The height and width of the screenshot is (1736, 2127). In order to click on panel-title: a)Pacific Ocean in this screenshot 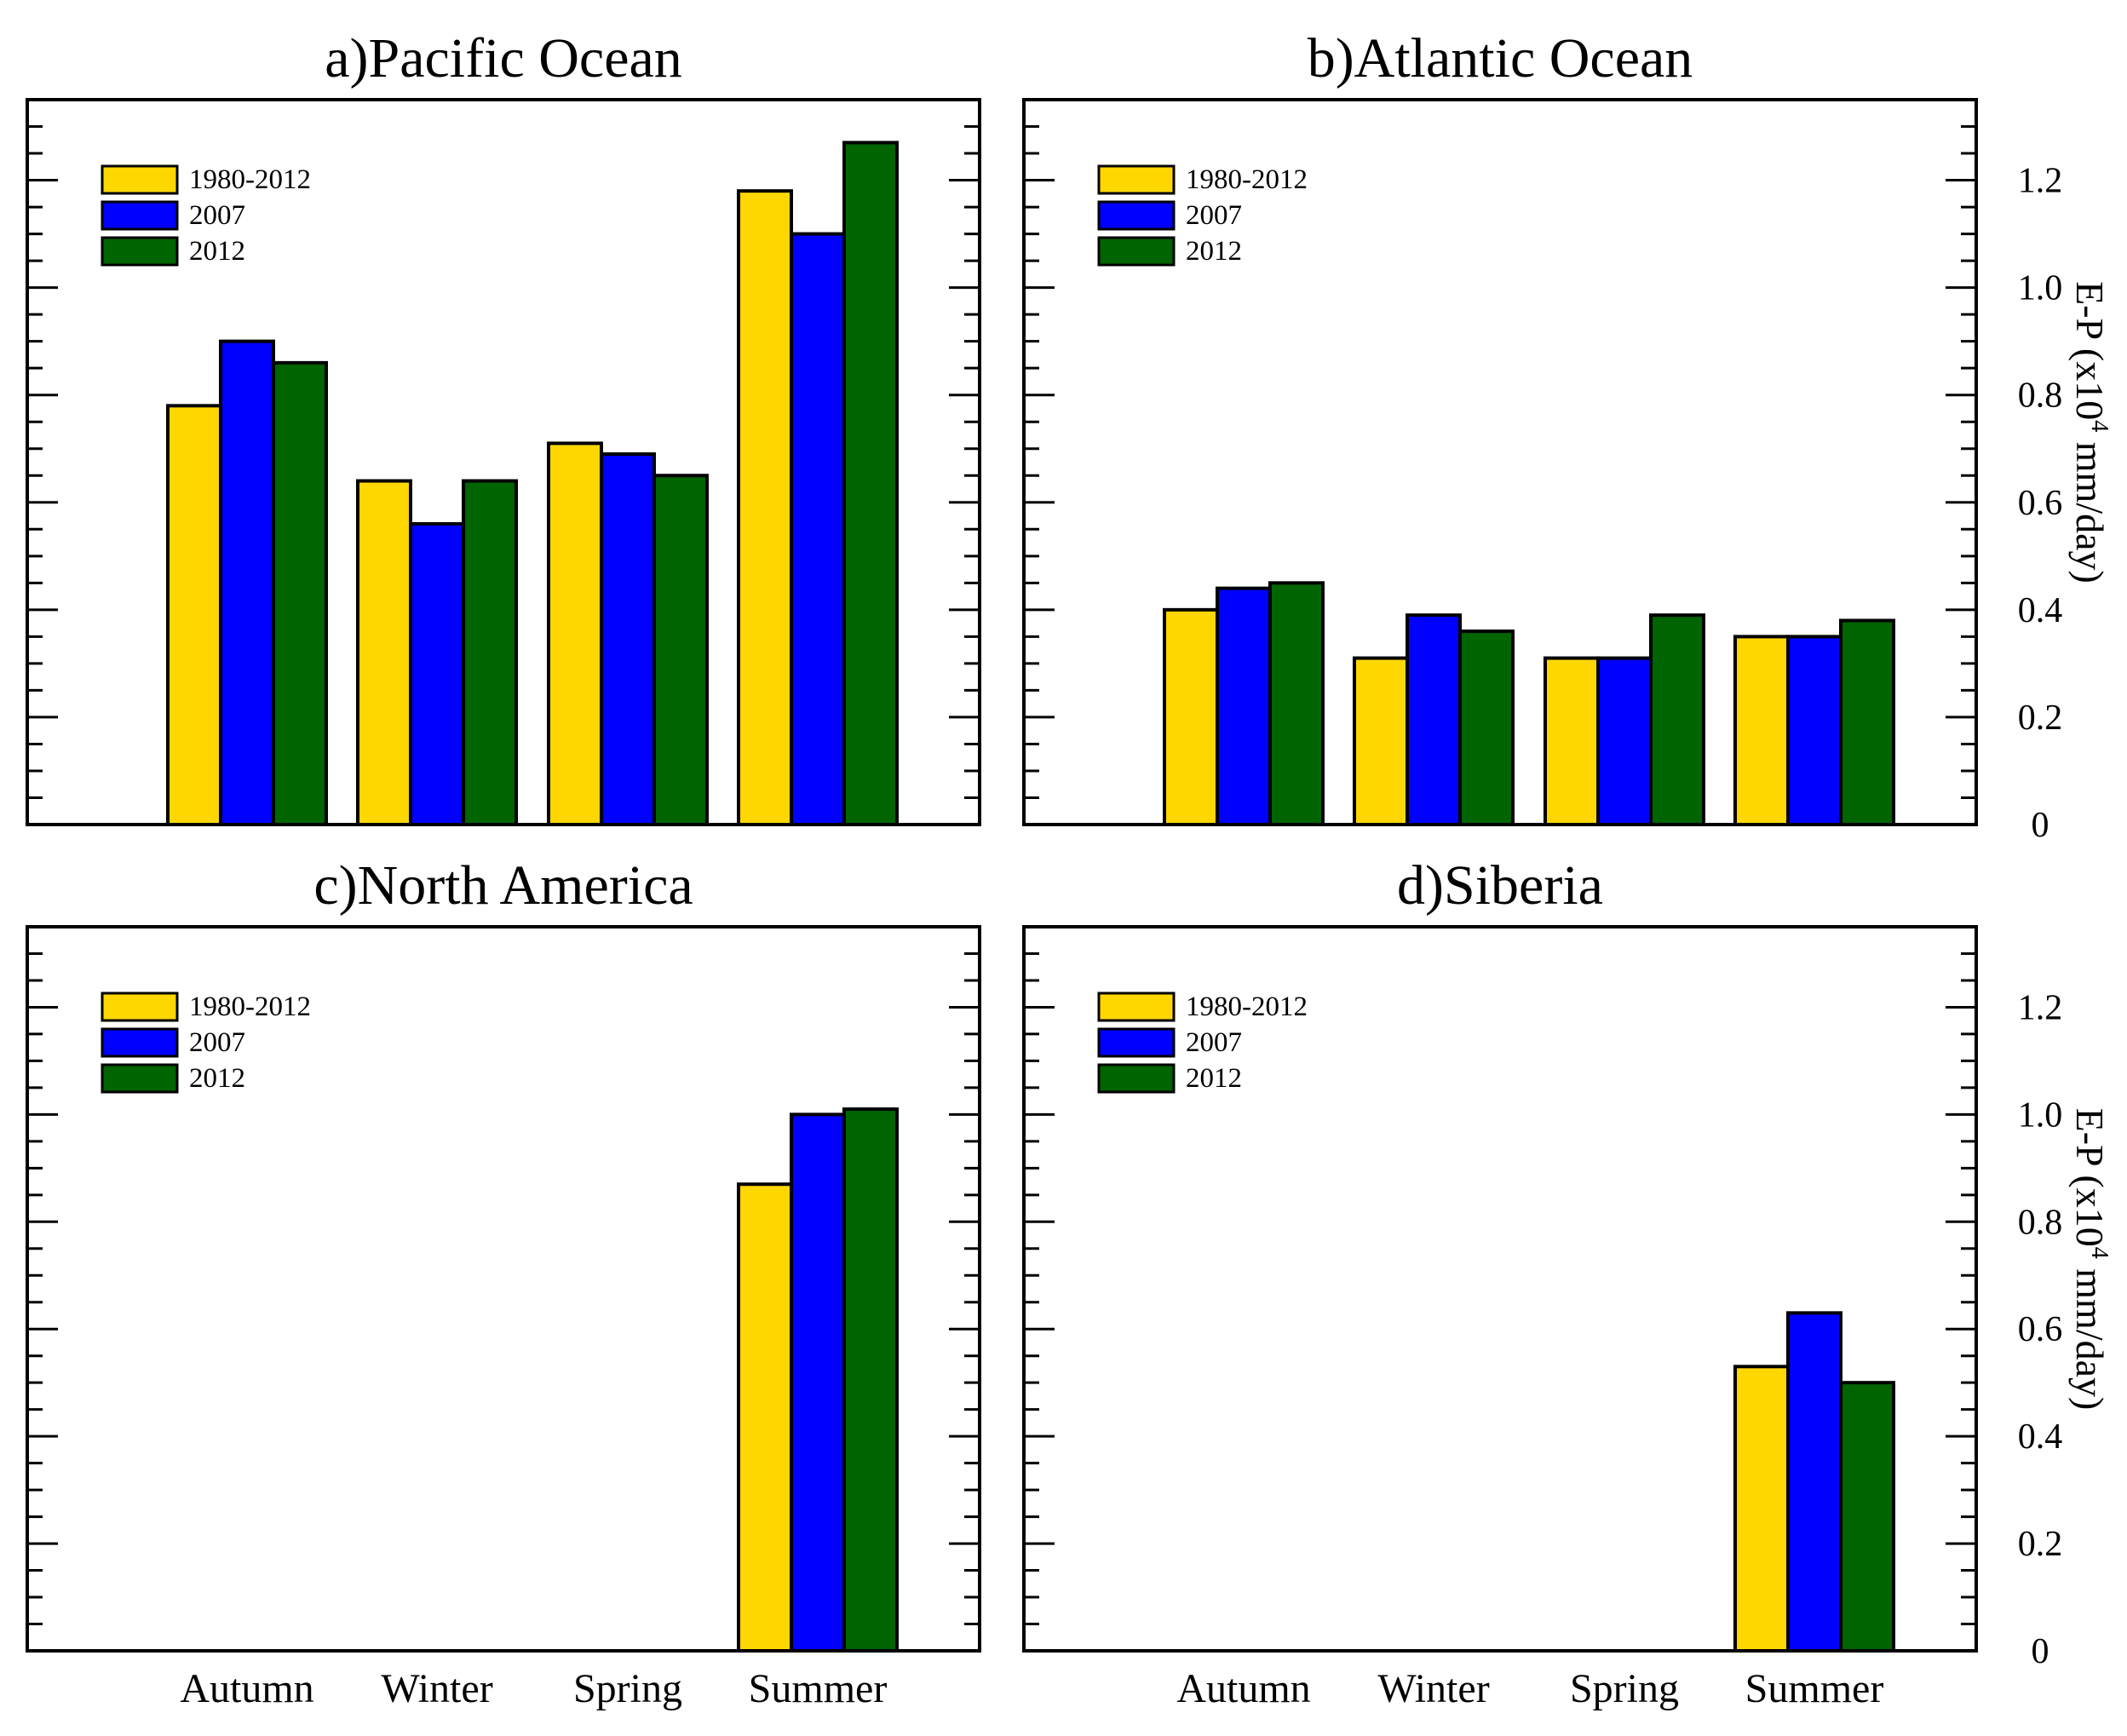, I will do `click(503, 58)`.